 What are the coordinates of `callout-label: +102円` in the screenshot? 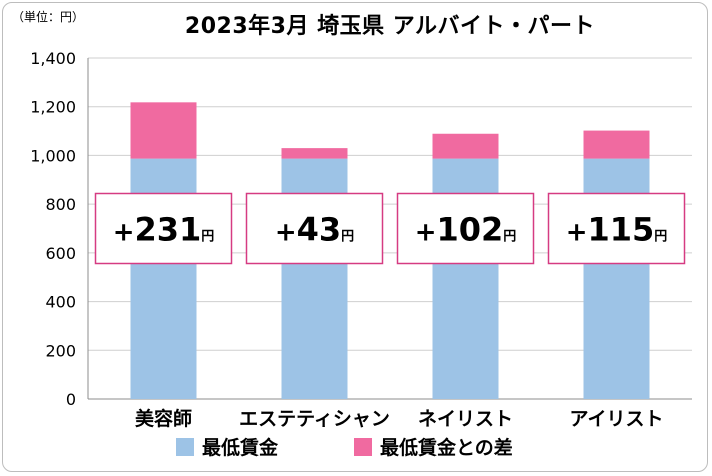 It's located at (466, 230).